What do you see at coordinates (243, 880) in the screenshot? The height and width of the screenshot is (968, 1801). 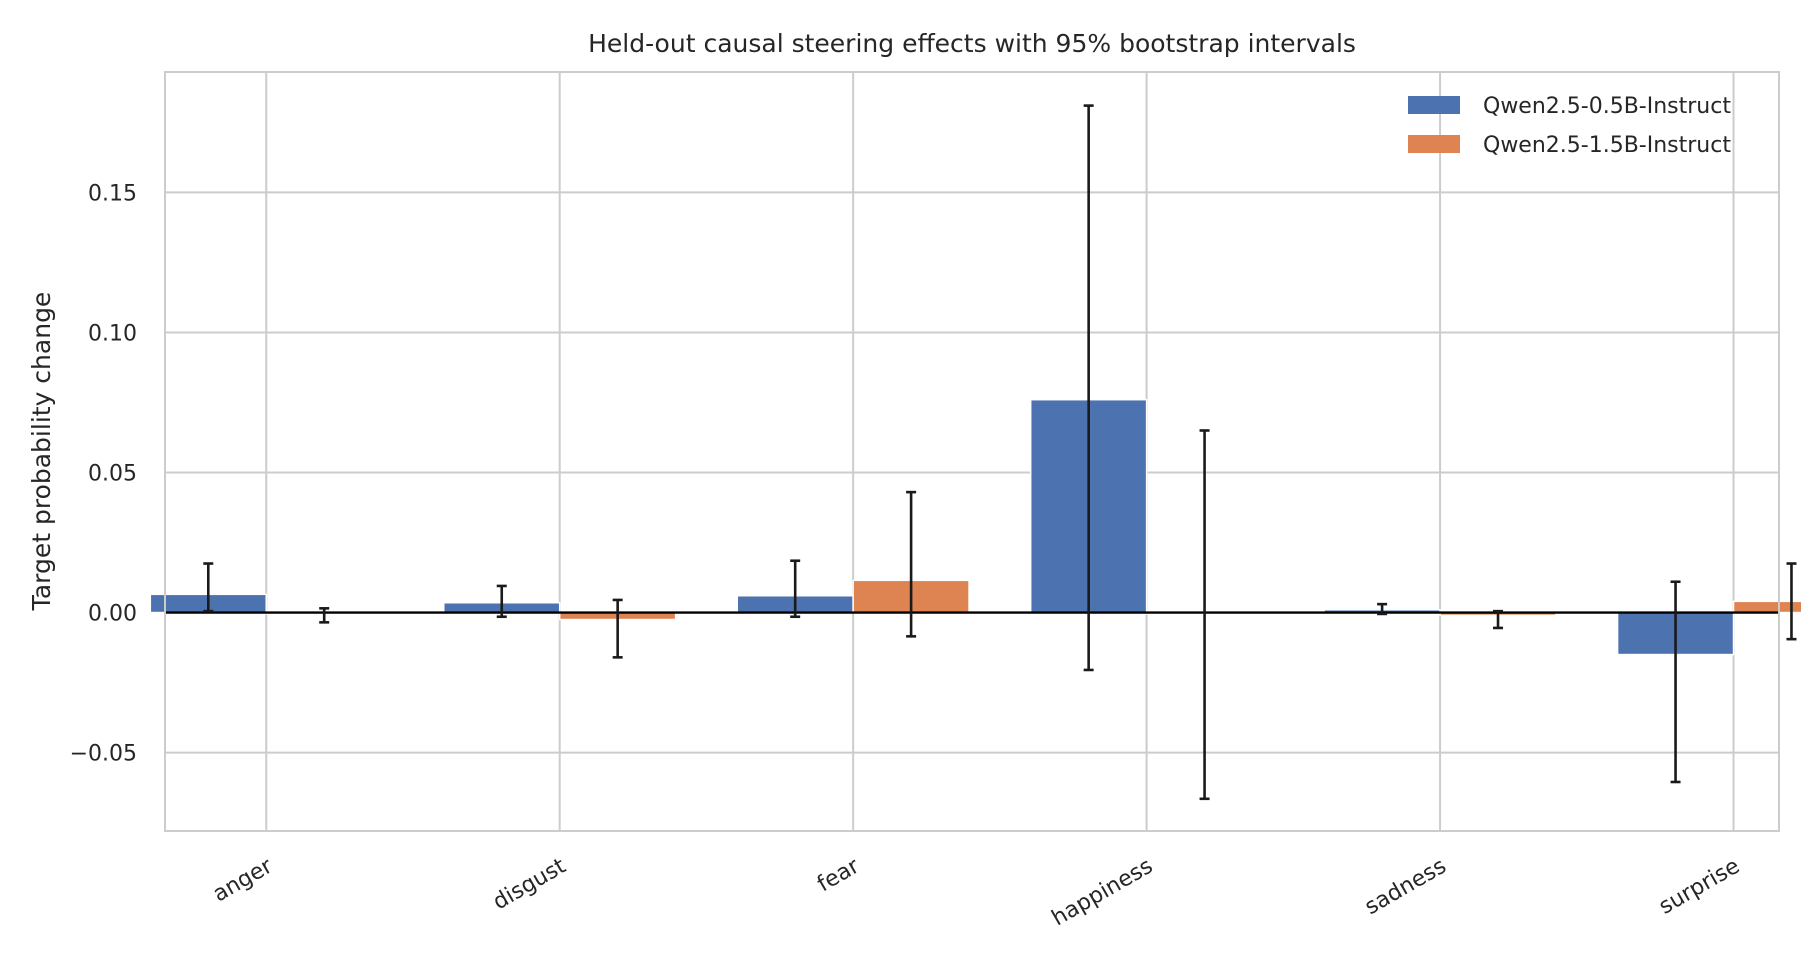 I see `x-tick-label-anger: anger` at bounding box center [243, 880].